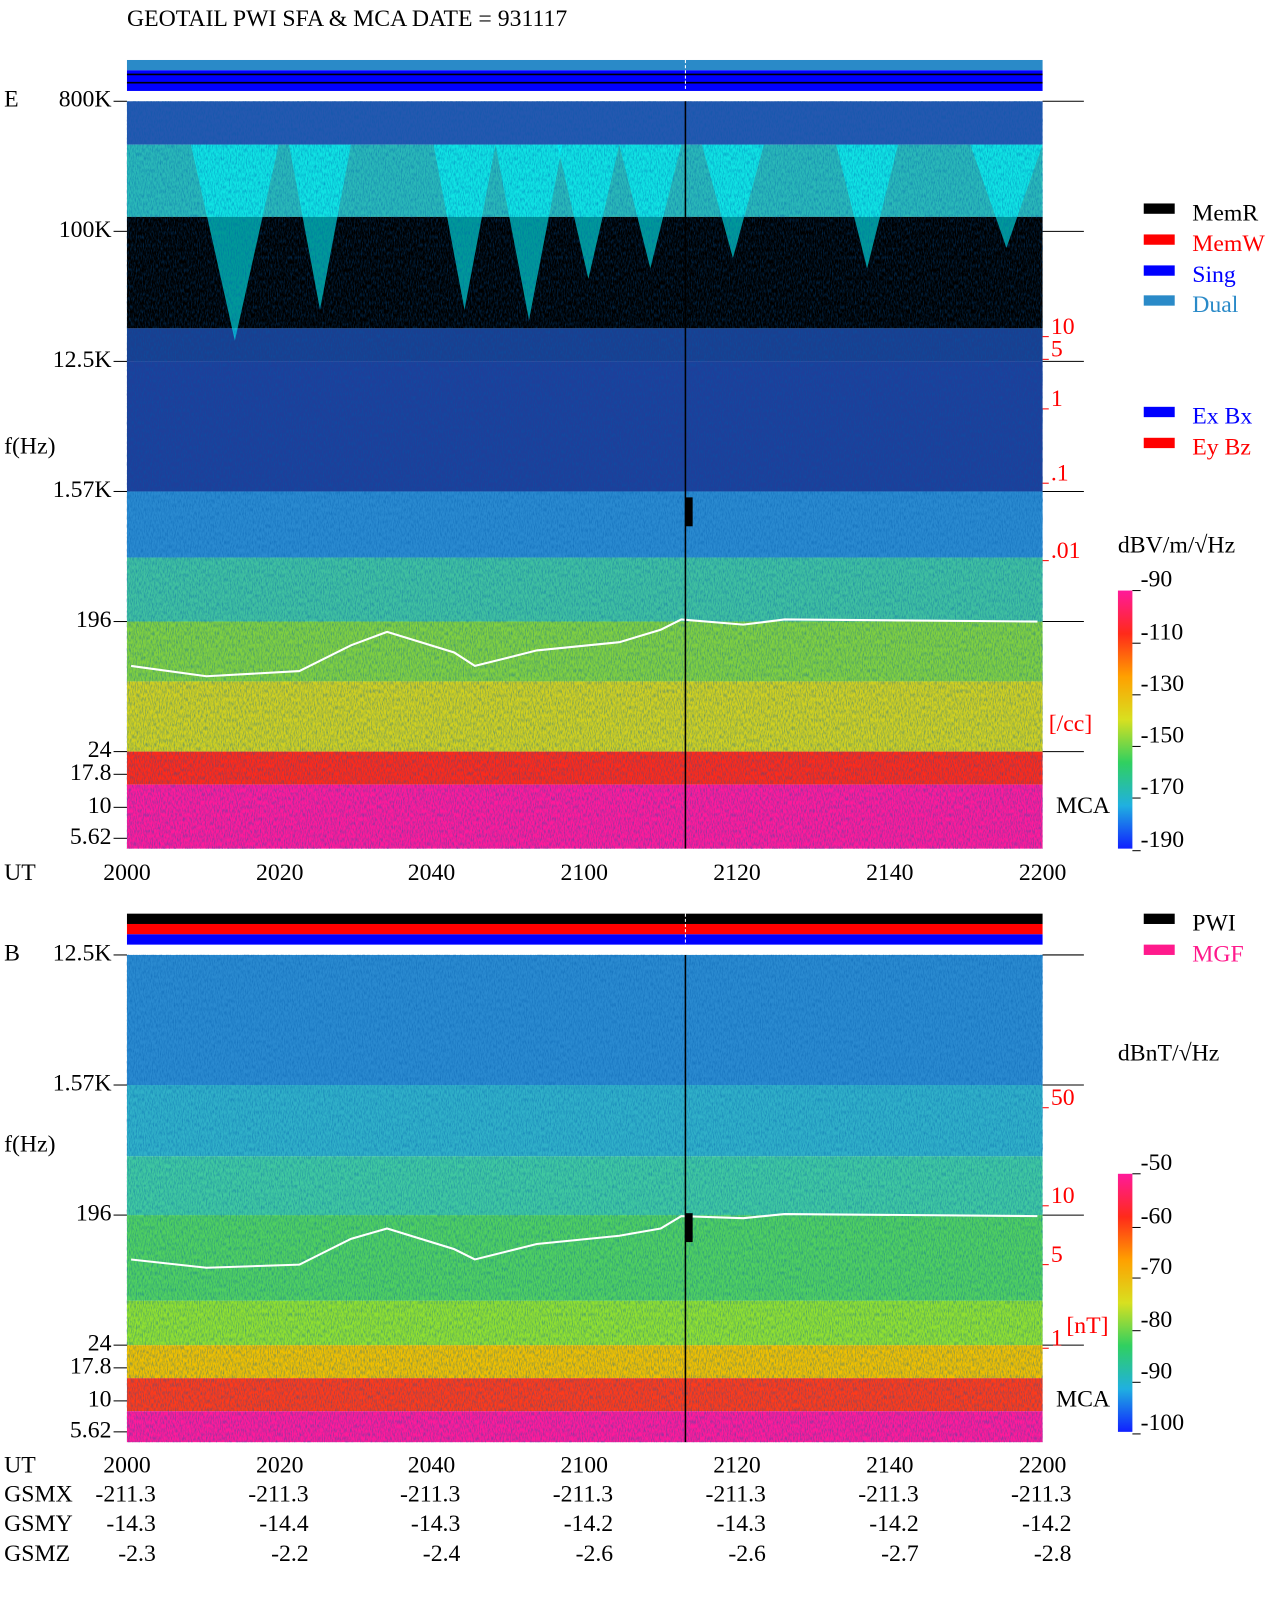  Describe the element at coordinates (11, 100) in the screenshot. I see `panel-label: E` at that location.